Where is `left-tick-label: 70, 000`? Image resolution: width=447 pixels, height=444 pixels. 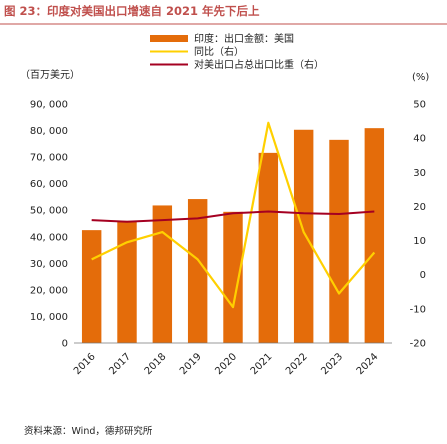
left-tick-label: 70, 000 is located at coordinates (49, 158).